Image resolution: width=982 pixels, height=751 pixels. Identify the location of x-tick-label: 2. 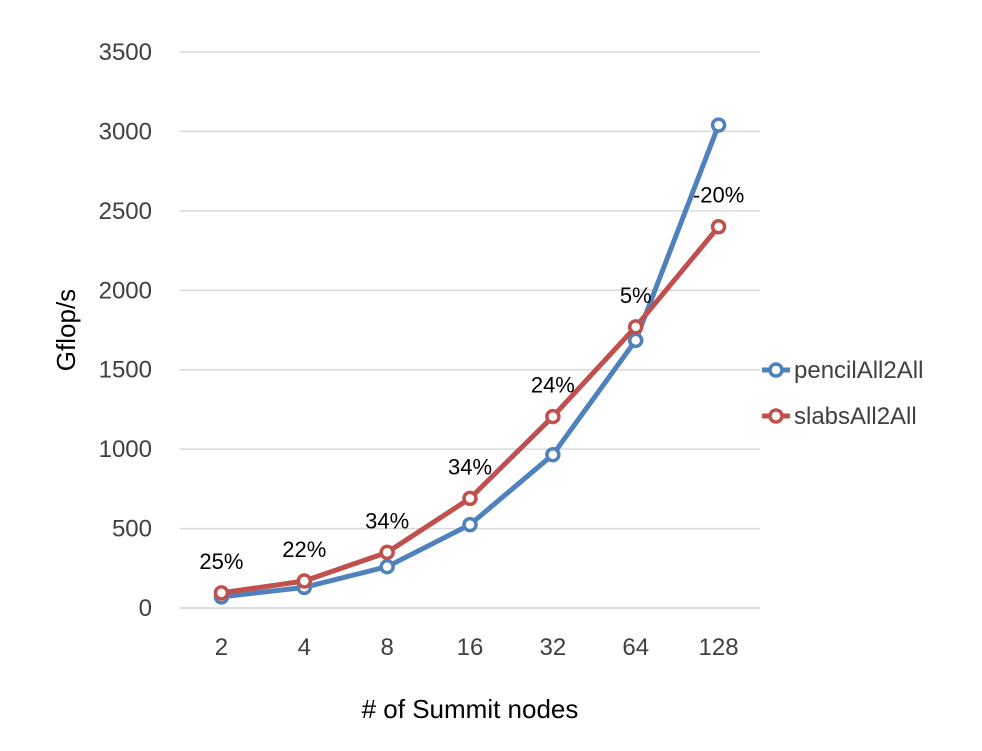
(221, 647).